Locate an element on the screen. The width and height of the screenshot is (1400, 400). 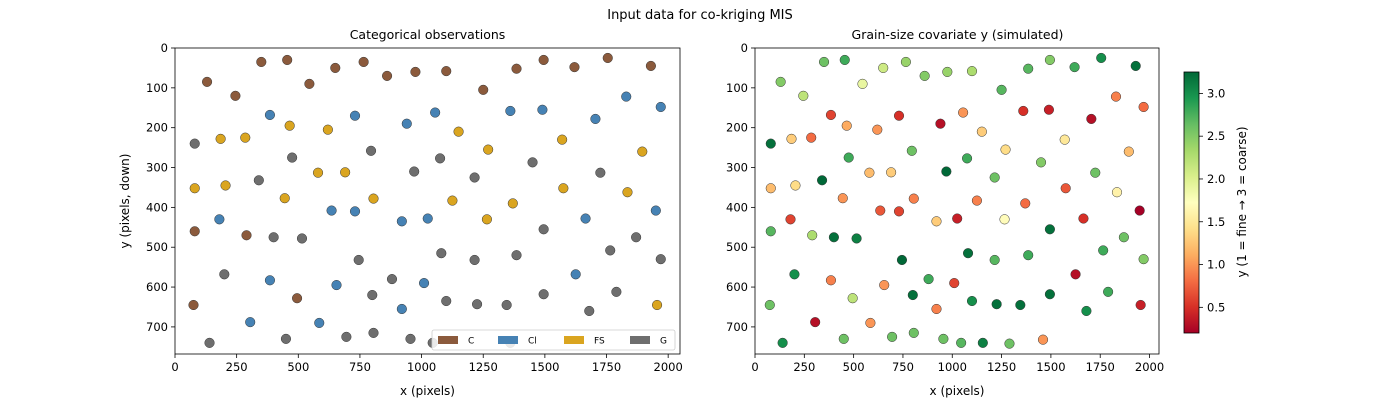
legend-label-g: G is located at coordinates (663, 342).